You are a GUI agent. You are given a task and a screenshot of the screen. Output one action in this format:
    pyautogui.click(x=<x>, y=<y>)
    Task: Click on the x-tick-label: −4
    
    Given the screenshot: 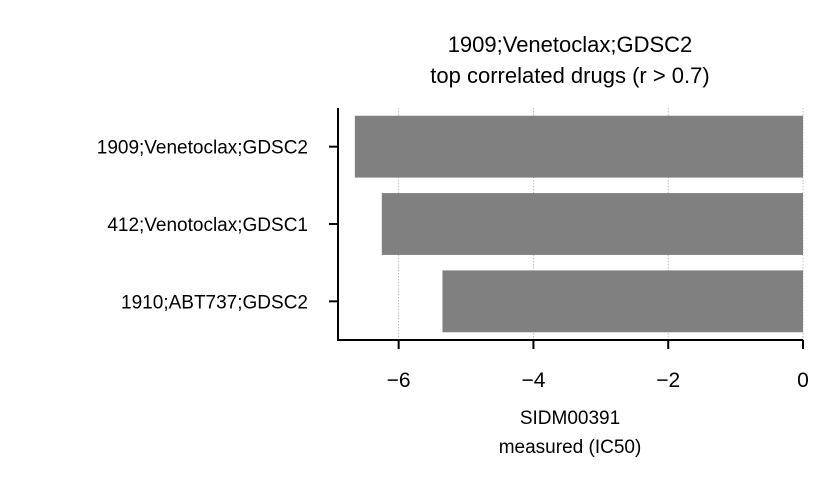 What is the action you would take?
    pyautogui.click(x=533, y=380)
    